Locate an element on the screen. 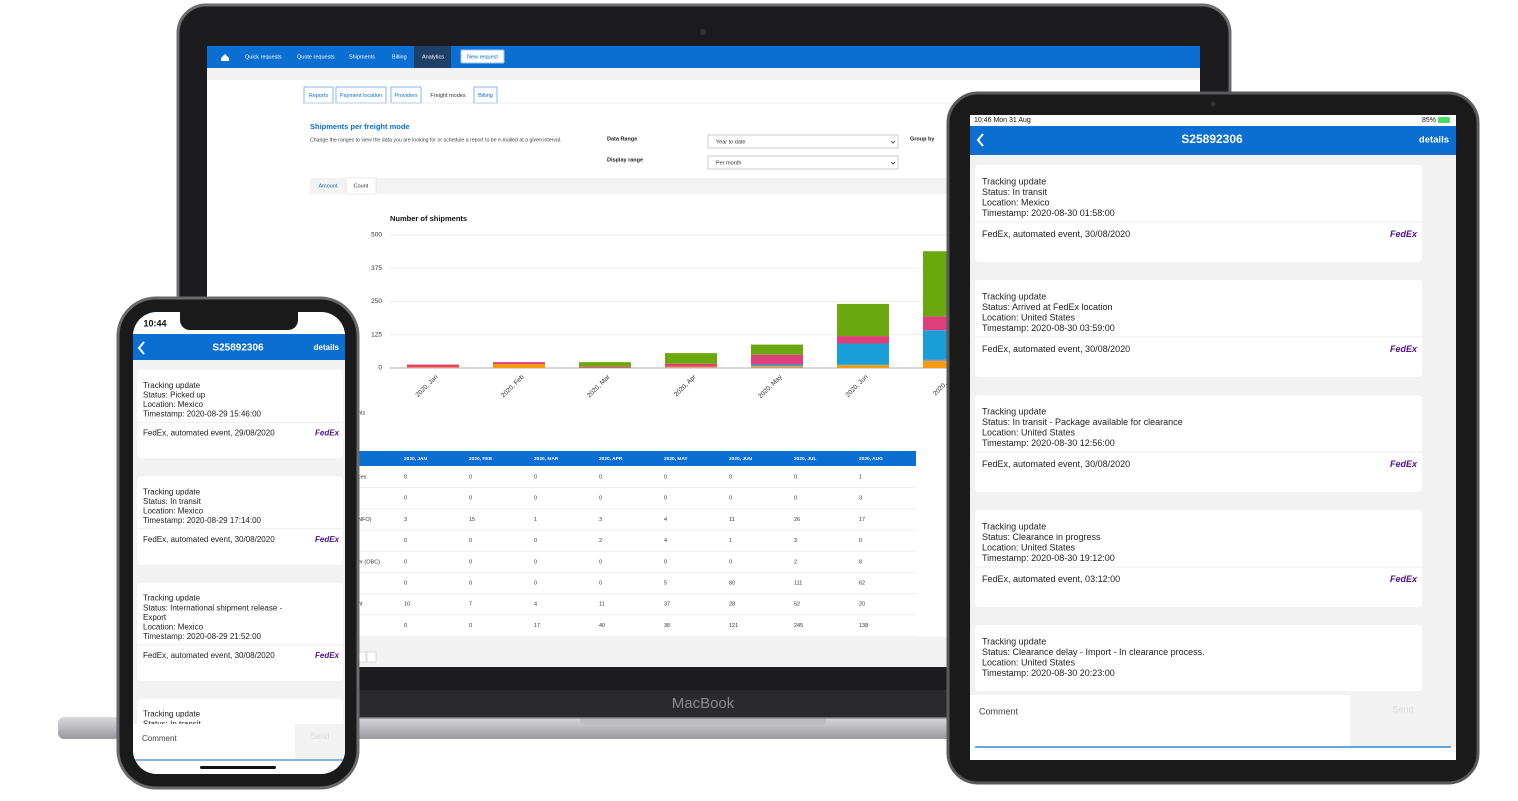 This screenshot has width=1518, height=801. card-line: Export is located at coordinates (155, 617).